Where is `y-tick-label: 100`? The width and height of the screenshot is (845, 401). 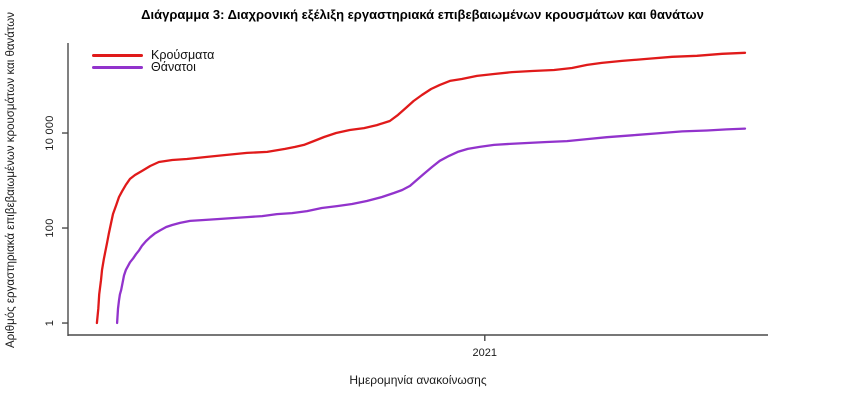 y-tick-label: 100 is located at coordinates (50, 228).